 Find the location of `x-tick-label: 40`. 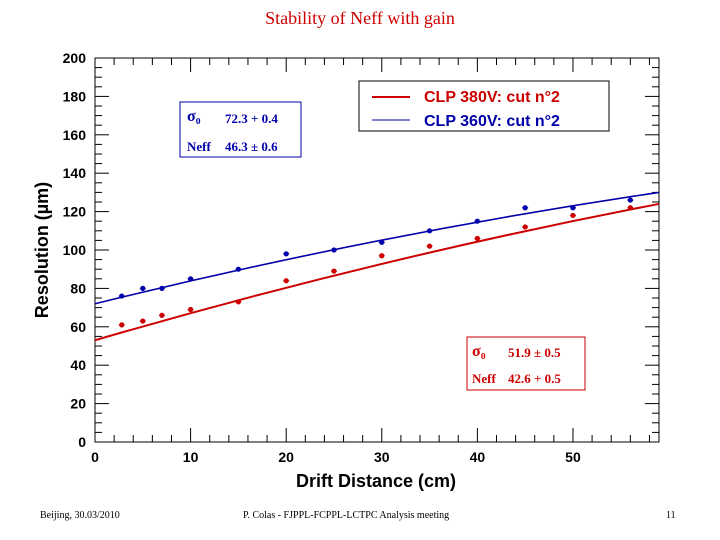

x-tick-label: 40 is located at coordinates (478, 457).